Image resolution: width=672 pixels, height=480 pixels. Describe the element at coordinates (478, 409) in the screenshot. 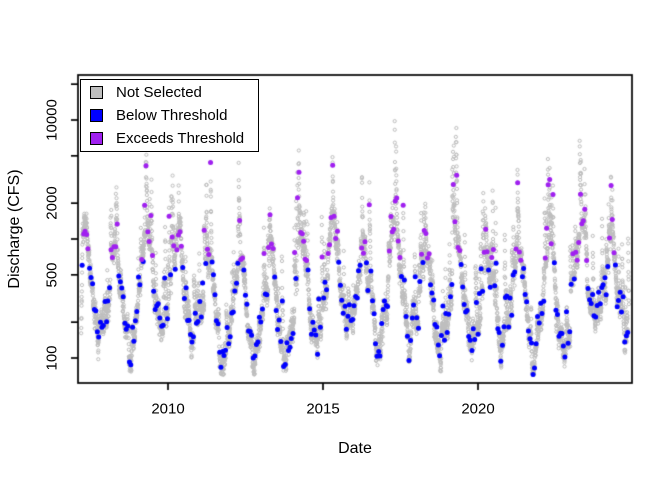

I see `x-tick-label-2020: 2020` at that location.